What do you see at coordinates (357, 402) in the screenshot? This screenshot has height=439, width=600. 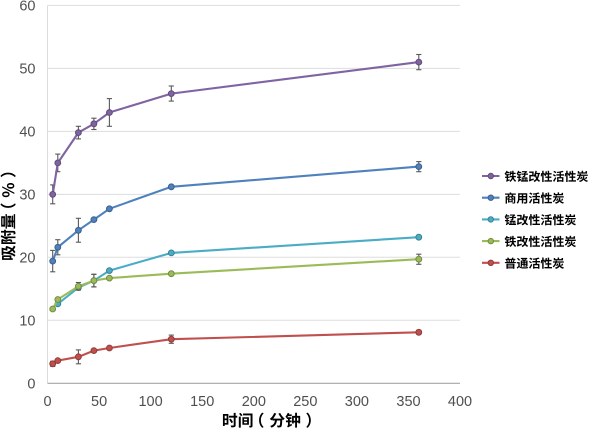 I see `svg-text: 300` at bounding box center [357, 402].